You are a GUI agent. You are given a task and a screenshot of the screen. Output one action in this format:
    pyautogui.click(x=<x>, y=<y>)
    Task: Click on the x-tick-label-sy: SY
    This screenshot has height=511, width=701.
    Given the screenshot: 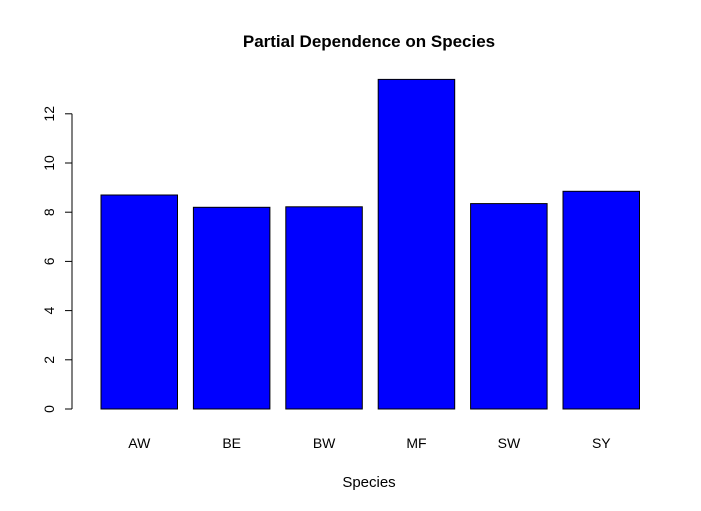 What is the action you would take?
    pyautogui.click(x=601, y=443)
    